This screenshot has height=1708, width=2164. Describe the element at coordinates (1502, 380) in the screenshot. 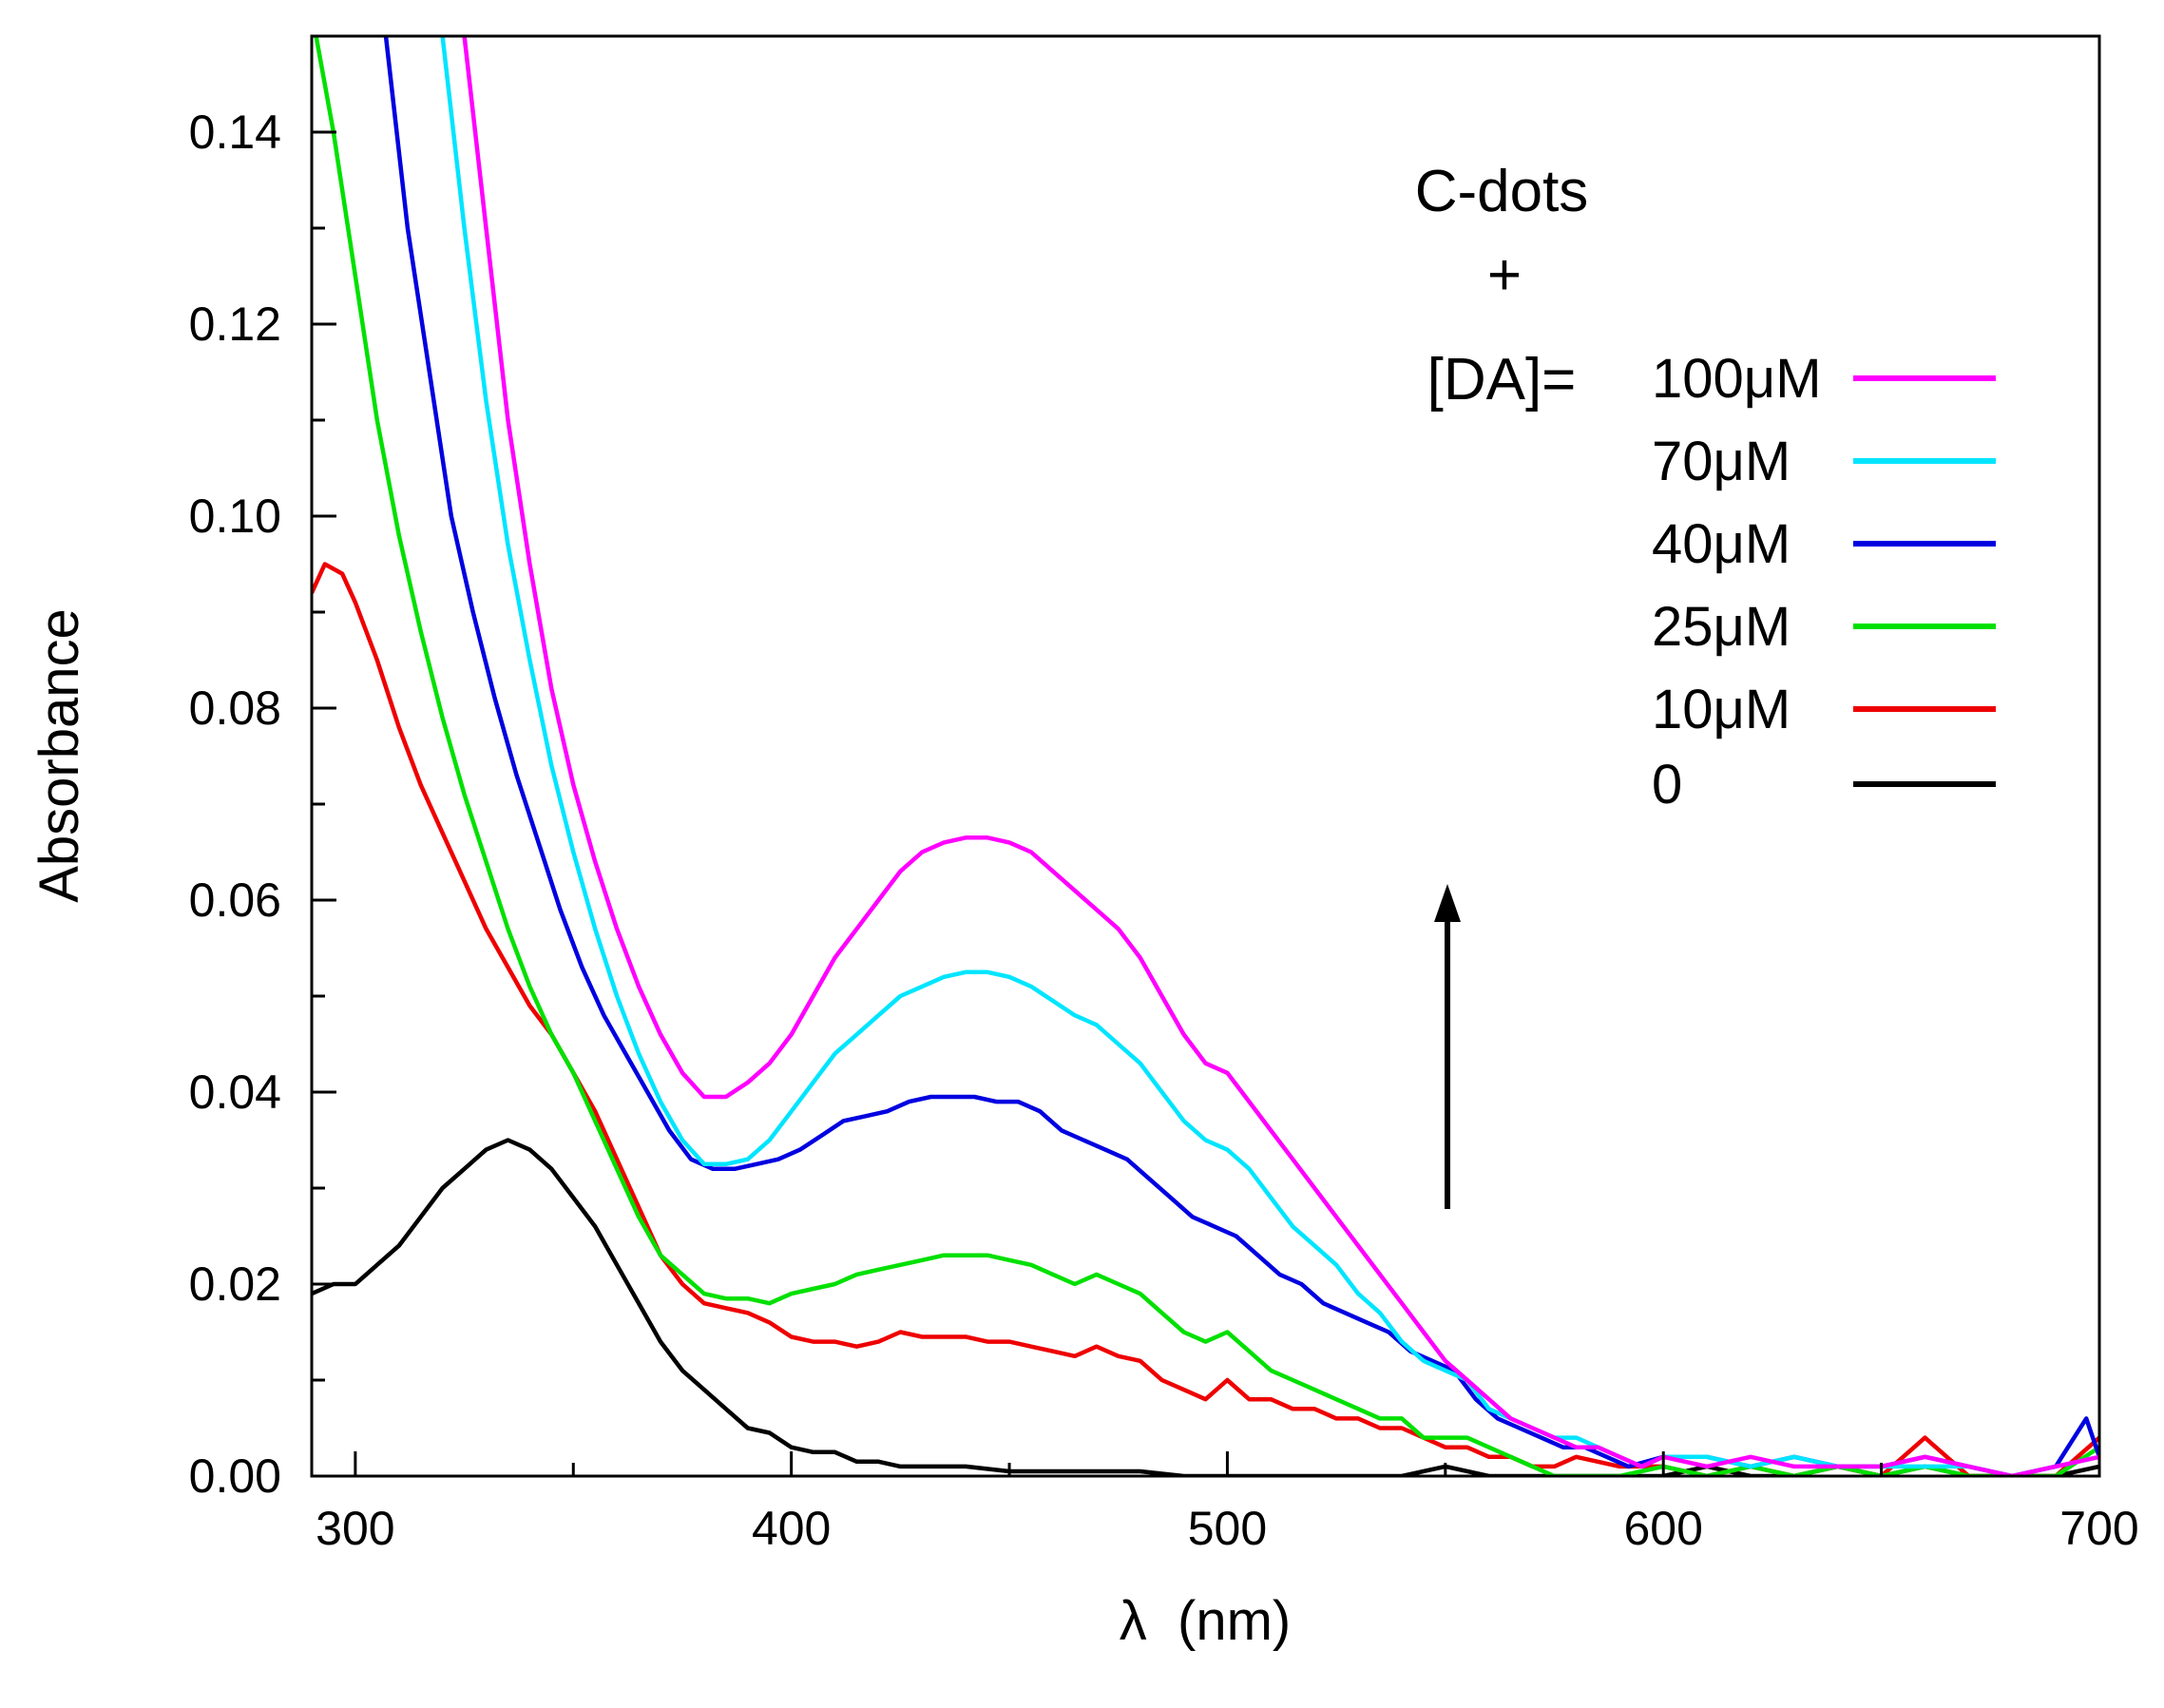

I see `legend-heading-line-3: [DA]=` at that location.